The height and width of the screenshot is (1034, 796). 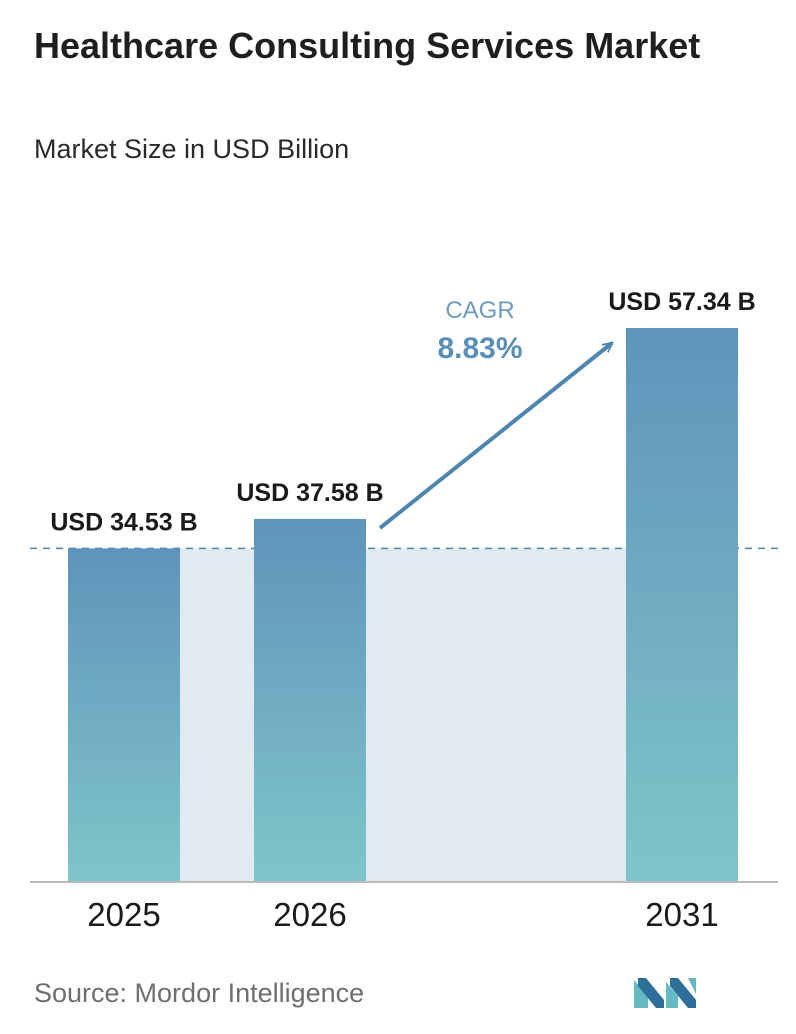 What do you see at coordinates (479, 348) in the screenshot?
I see `cagr-value: 8.83%` at bounding box center [479, 348].